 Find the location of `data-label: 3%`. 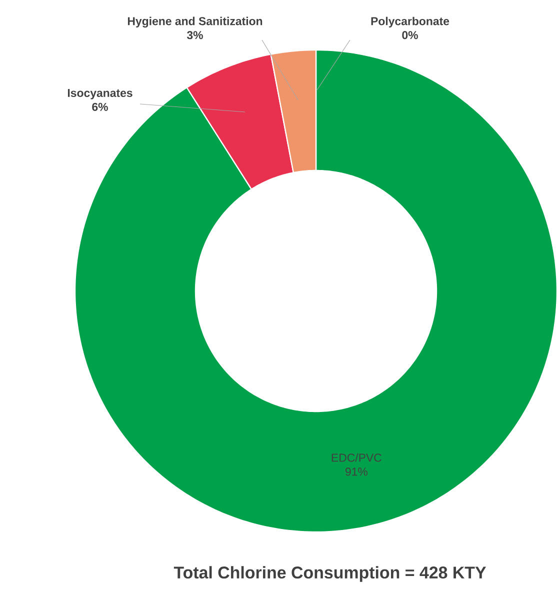

data-label: 3% is located at coordinates (195, 35).